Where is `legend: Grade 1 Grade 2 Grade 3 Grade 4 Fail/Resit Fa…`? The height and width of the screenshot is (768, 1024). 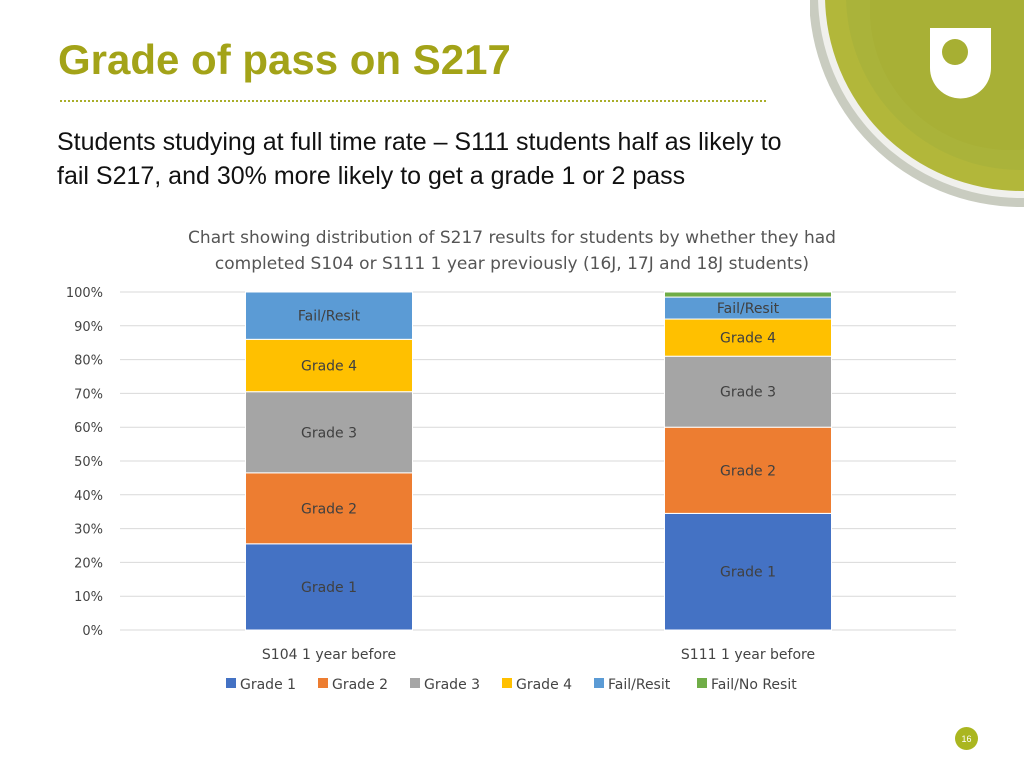 legend: Grade 1 Grade 2 Grade 3 Grade 4 Fail/Resit Fa… is located at coordinates (511, 685).